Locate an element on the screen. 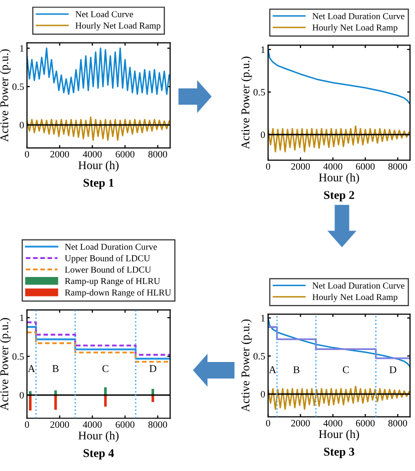  legend-label: Net Load Curve is located at coordinates (104, 14).